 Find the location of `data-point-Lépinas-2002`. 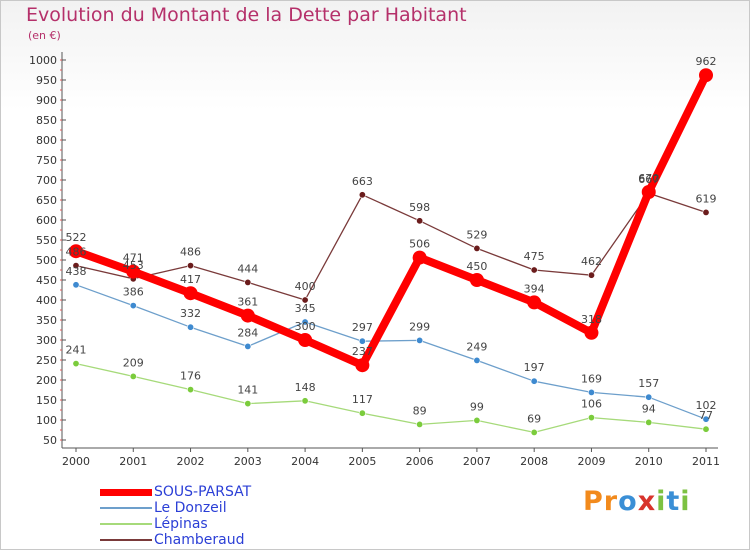

data-point-Lépinas-2002 is located at coordinates (191, 390).